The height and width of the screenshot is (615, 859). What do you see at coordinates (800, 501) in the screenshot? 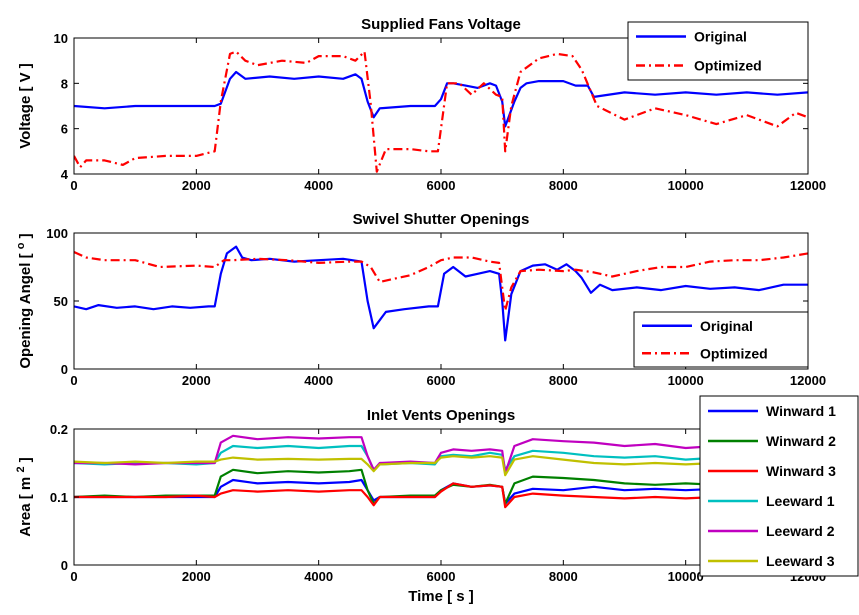
I see `legend-label: Leeward 1` at bounding box center [800, 501].